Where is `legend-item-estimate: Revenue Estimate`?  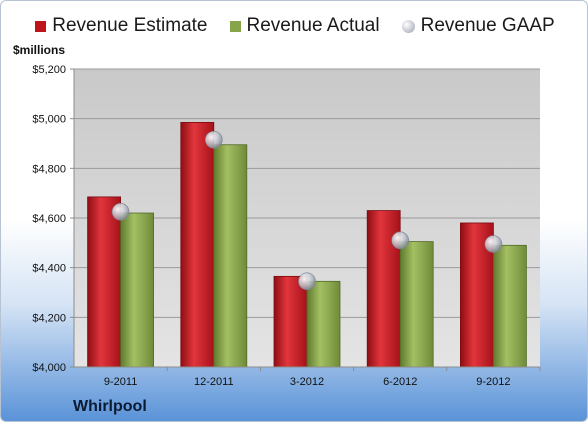
legend-item-estimate: Revenue Estimate is located at coordinates (121, 26).